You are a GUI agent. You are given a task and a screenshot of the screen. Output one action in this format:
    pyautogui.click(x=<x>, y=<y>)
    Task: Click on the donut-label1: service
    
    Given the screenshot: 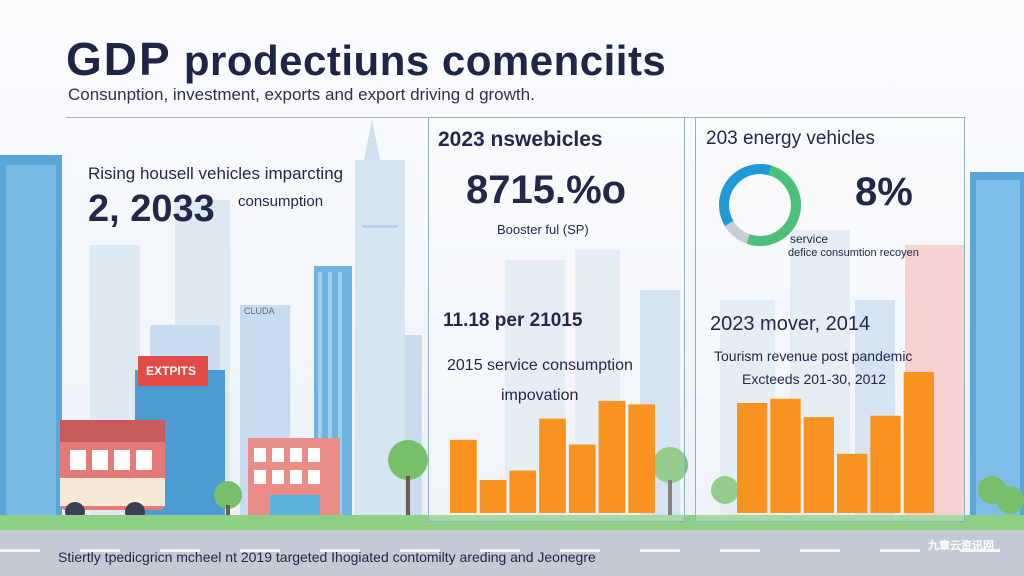 What is the action you would take?
    pyautogui.click(x=809, y=239)
    